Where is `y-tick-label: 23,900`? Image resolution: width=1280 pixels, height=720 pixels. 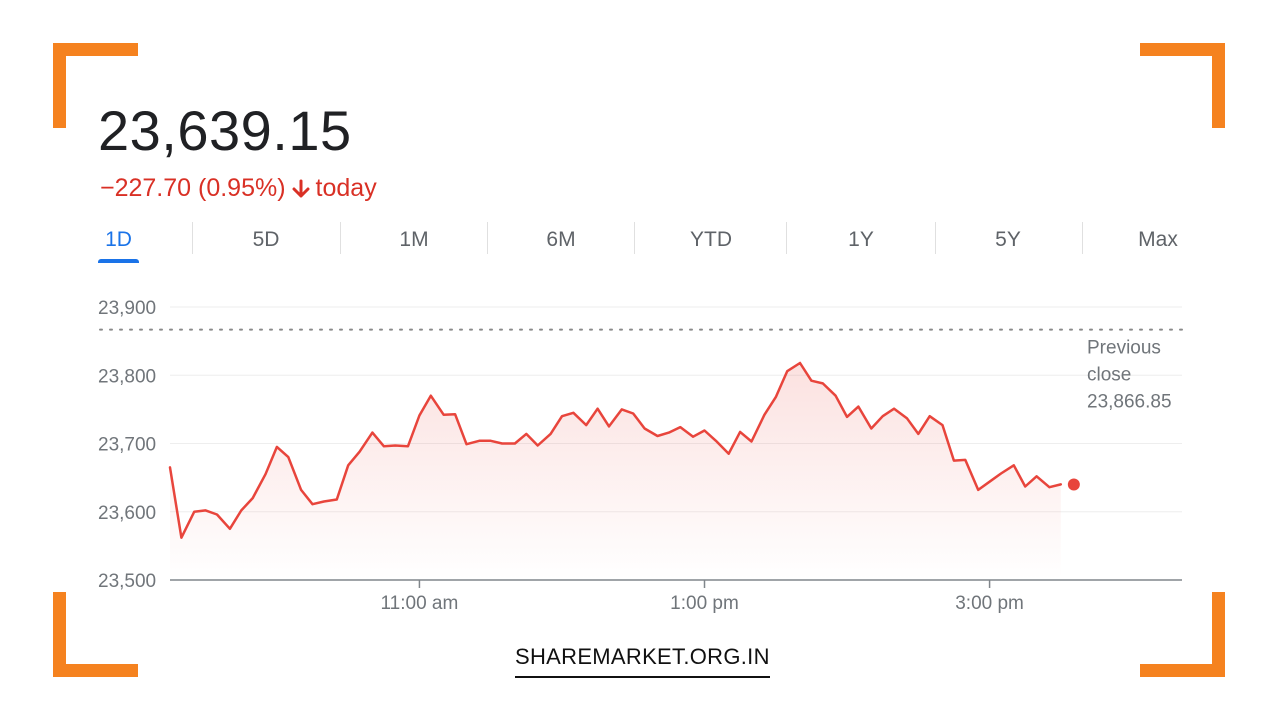 y-tick-label: 23,900 is located at coordinates (127, 308).